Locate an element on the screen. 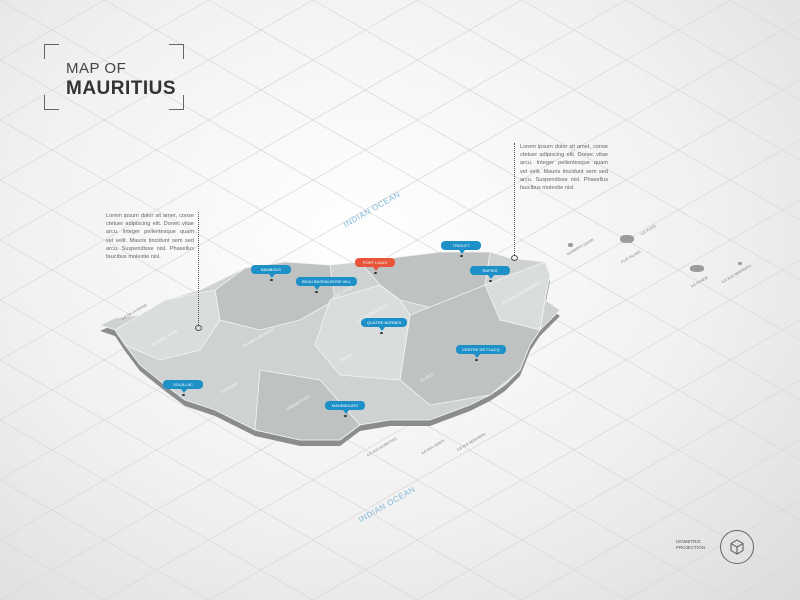 The image size is (800, 600). city-label: BEAU BASSIN-ROSE HILL is located at coordinates (326, 281).